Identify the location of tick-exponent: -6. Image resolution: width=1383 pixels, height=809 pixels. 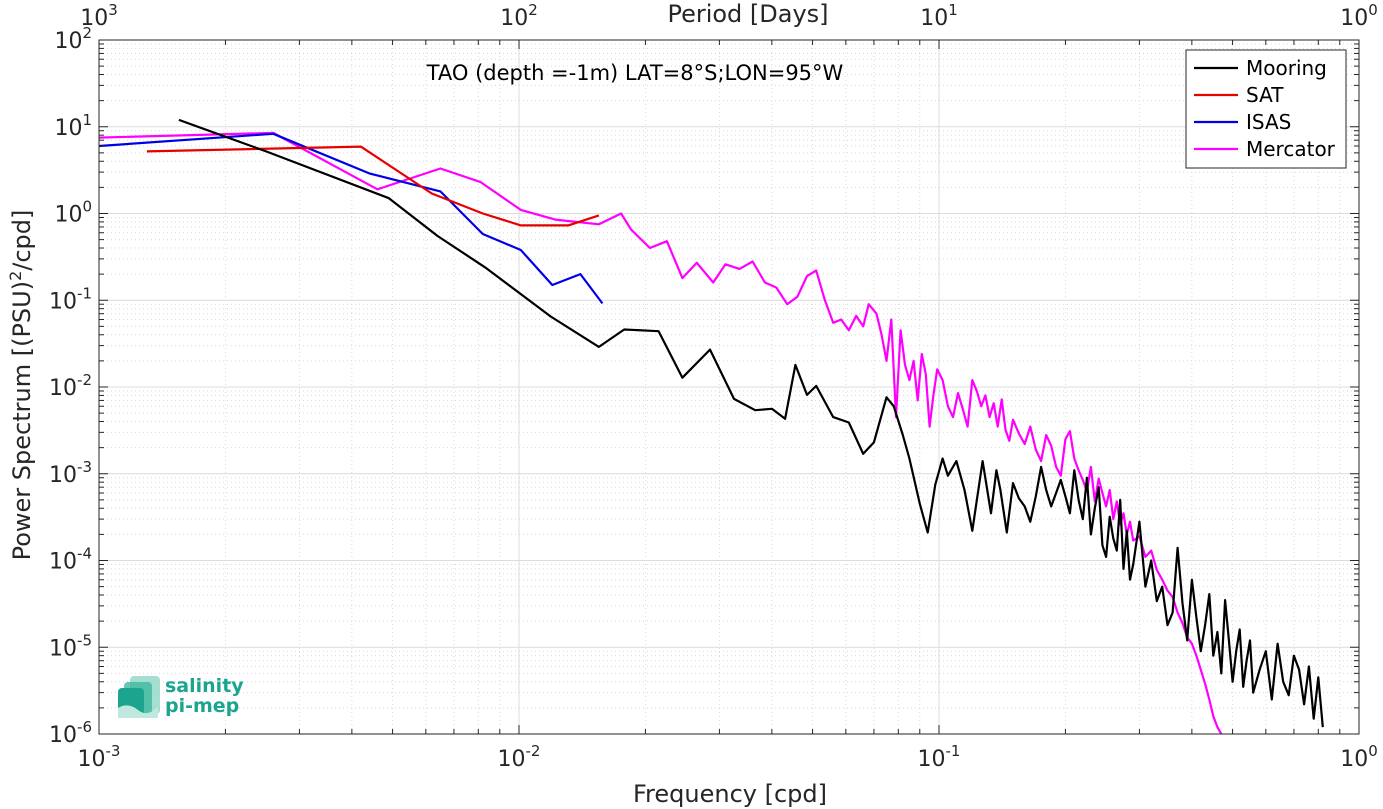
(84, 727).